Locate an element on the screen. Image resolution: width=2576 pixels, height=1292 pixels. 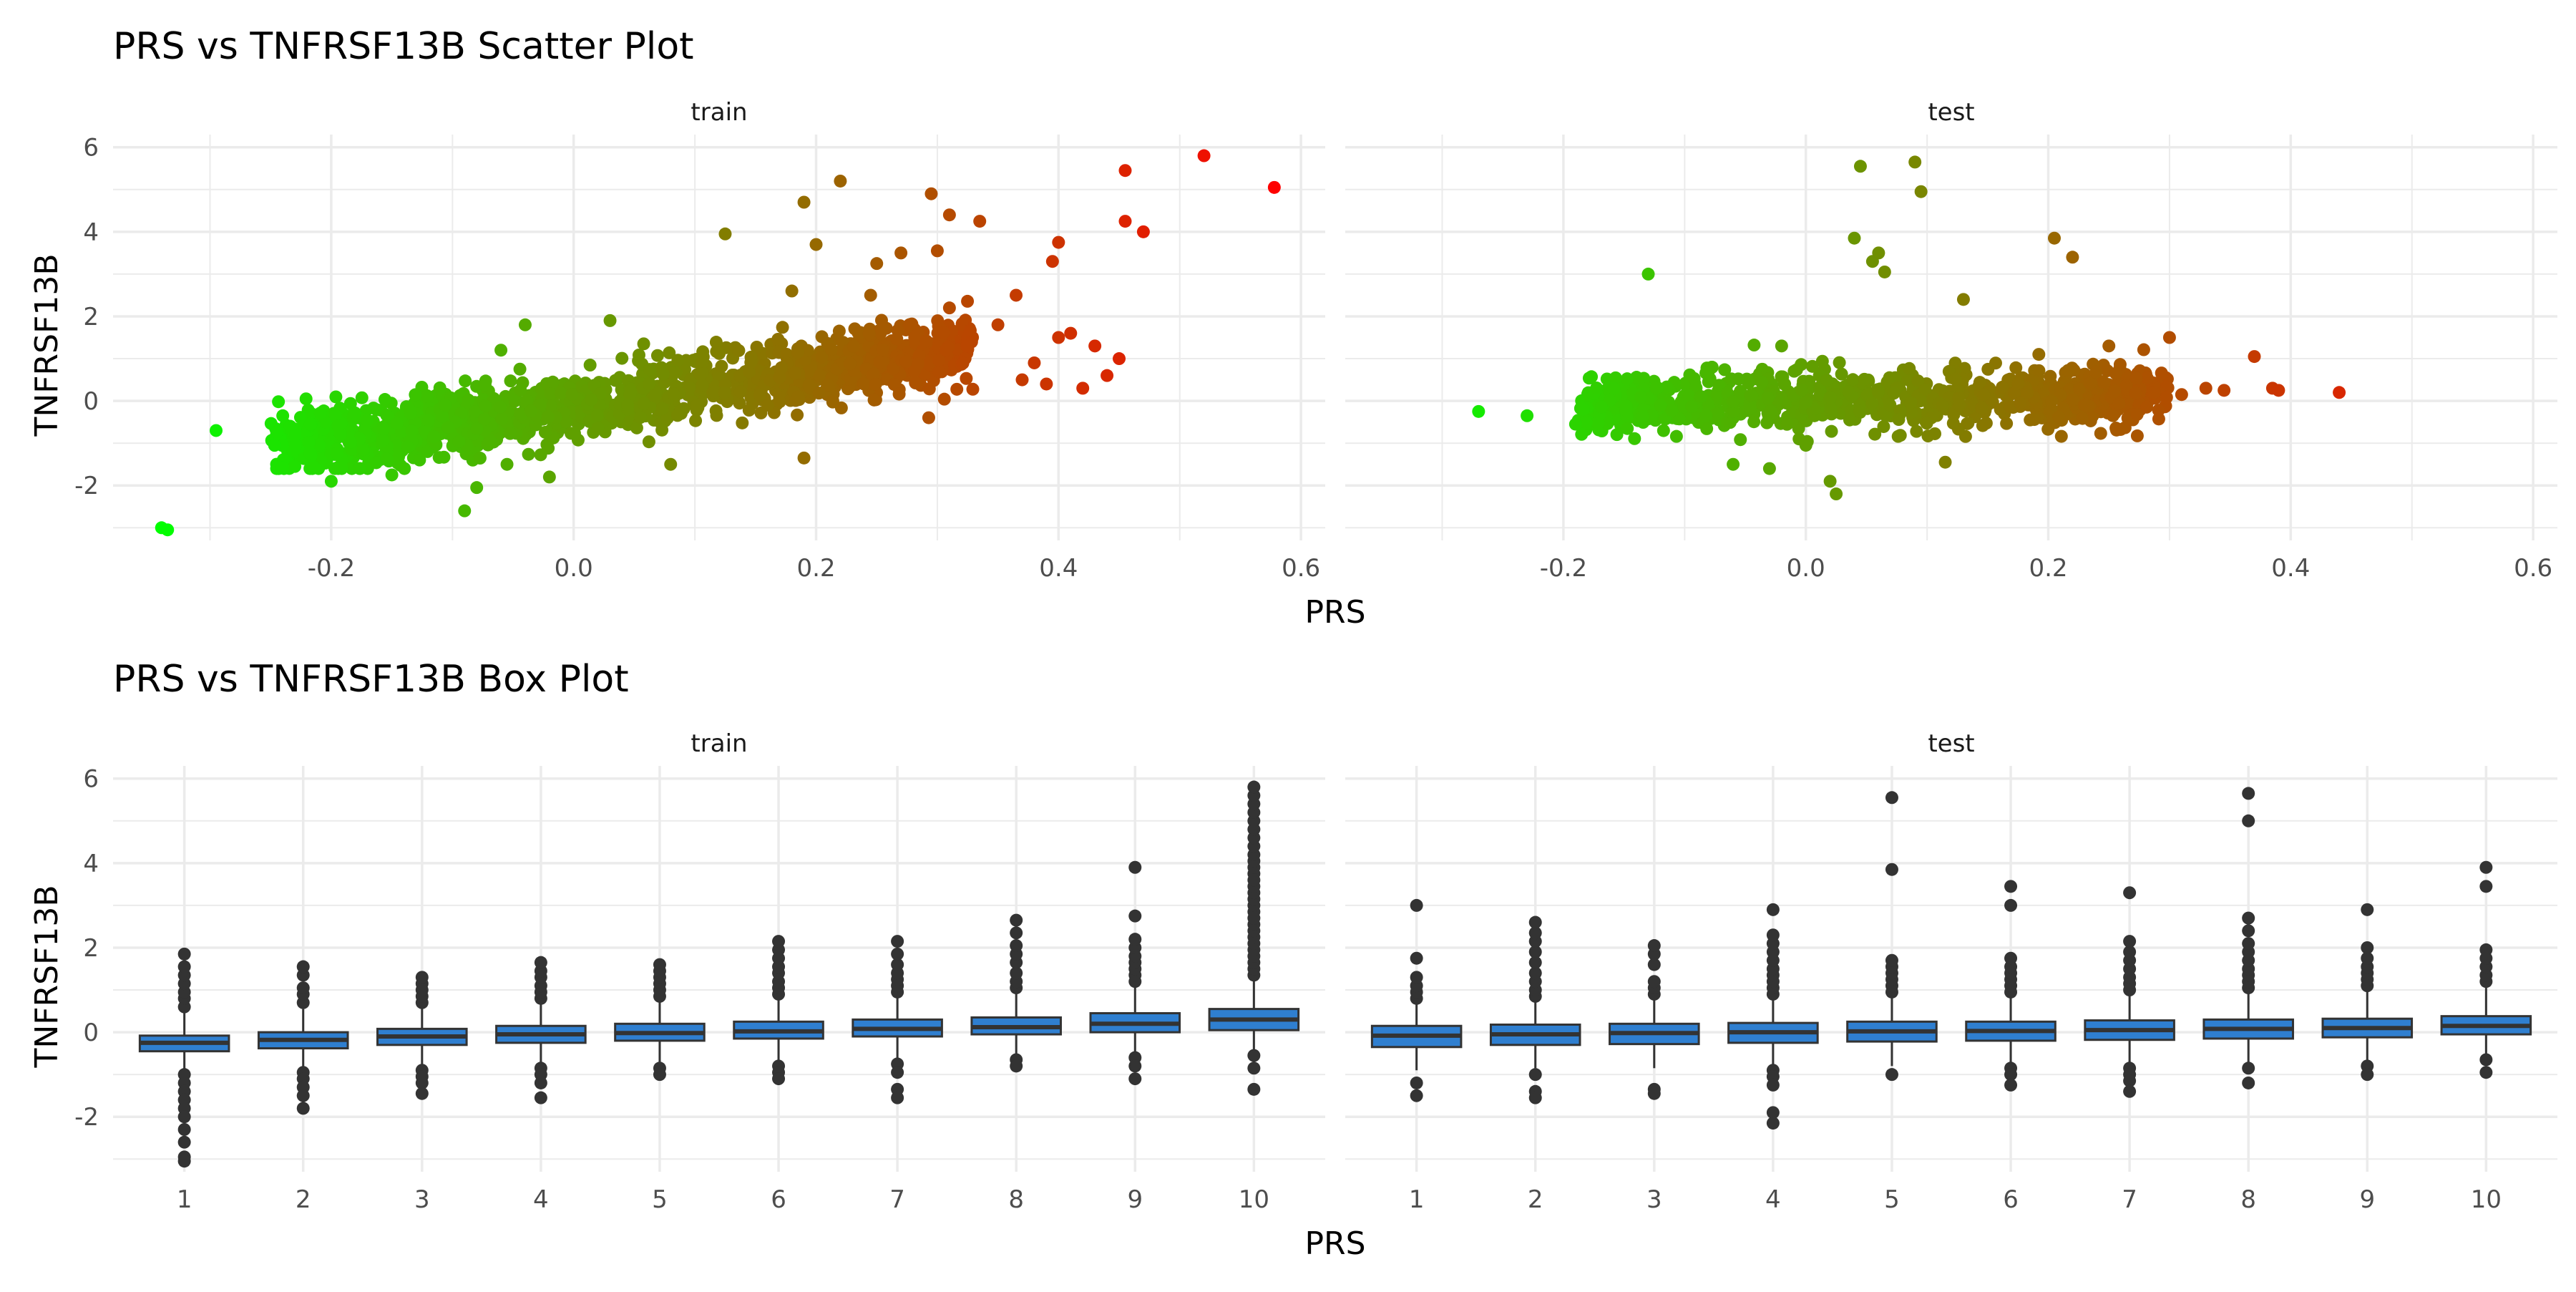
x-tick-label: 7 is located at coordinates (2129, 1199).